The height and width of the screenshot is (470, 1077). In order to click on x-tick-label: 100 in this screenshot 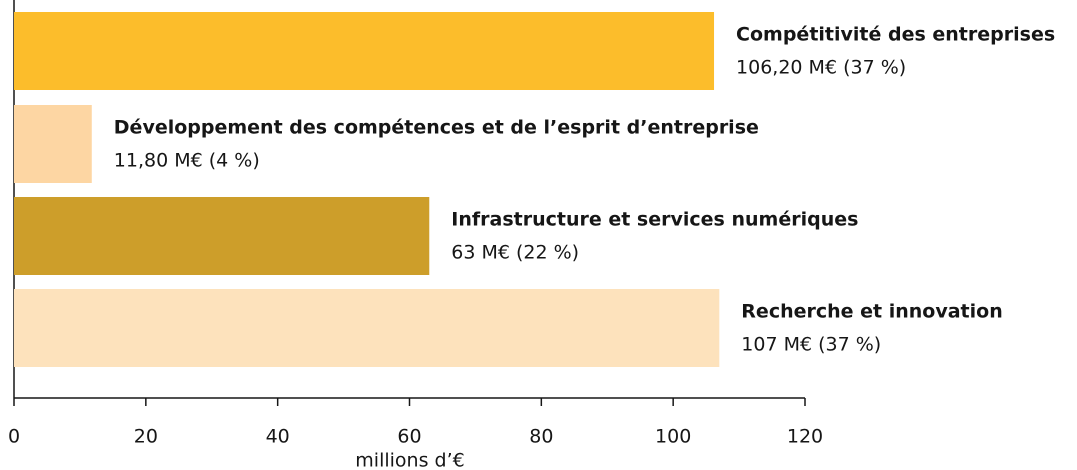, I will do `click(673, 437)`.